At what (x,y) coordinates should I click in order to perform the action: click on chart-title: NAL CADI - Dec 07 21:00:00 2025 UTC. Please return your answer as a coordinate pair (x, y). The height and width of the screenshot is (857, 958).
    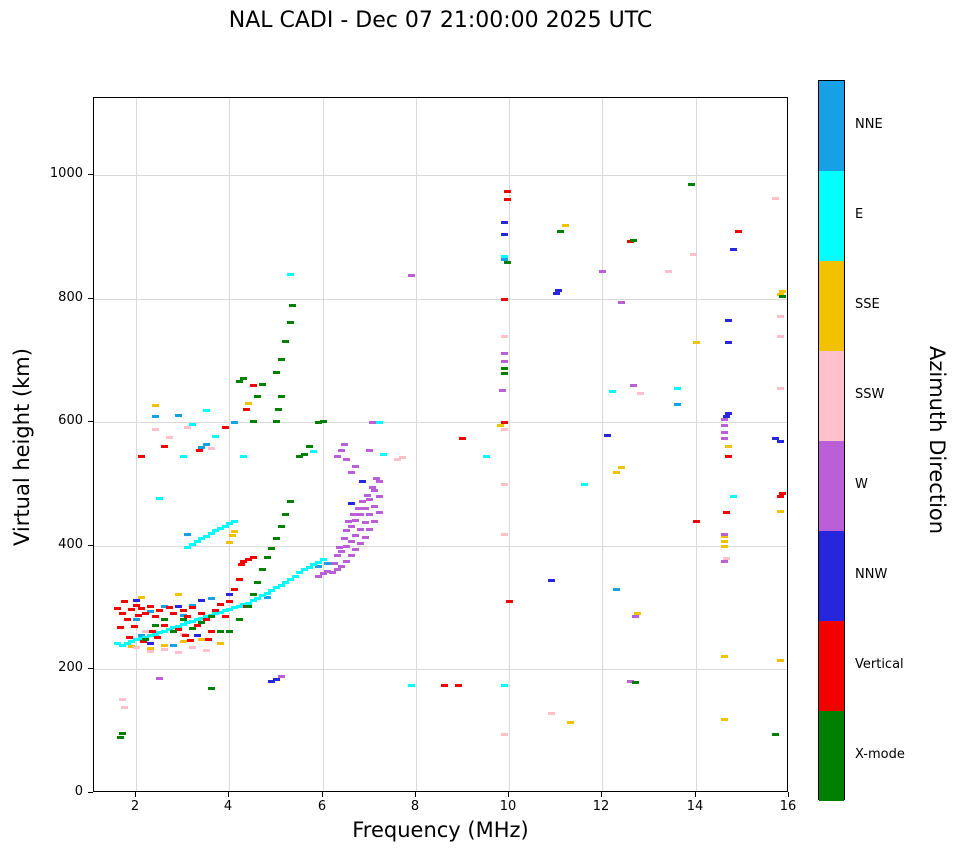
    Looking at the image, I should click on (440, 20).